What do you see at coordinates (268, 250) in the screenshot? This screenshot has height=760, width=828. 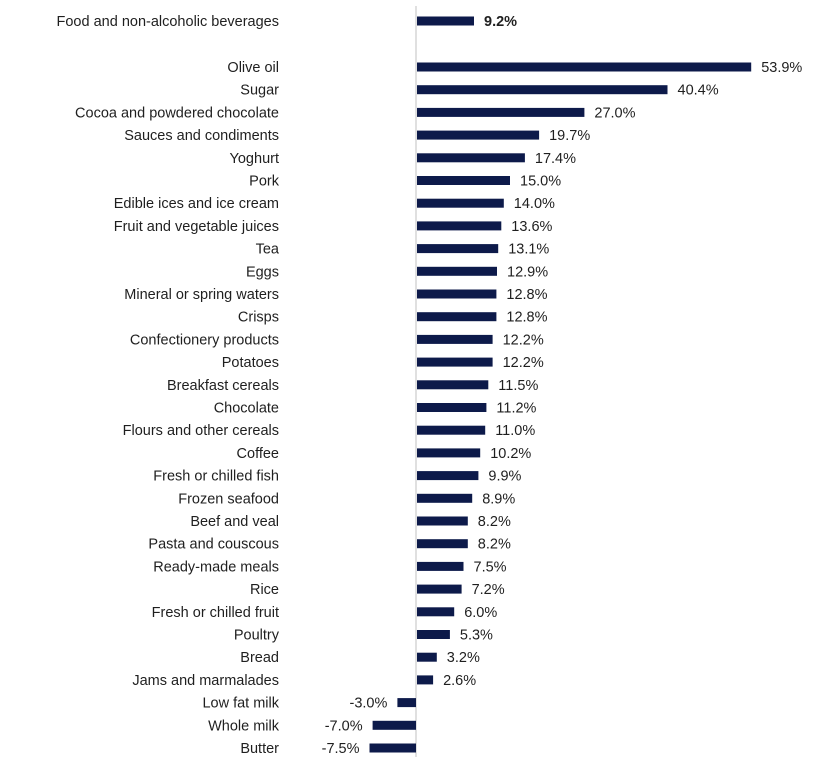 I see `category-label-tea: Tea` at bounding box center [268, 250].